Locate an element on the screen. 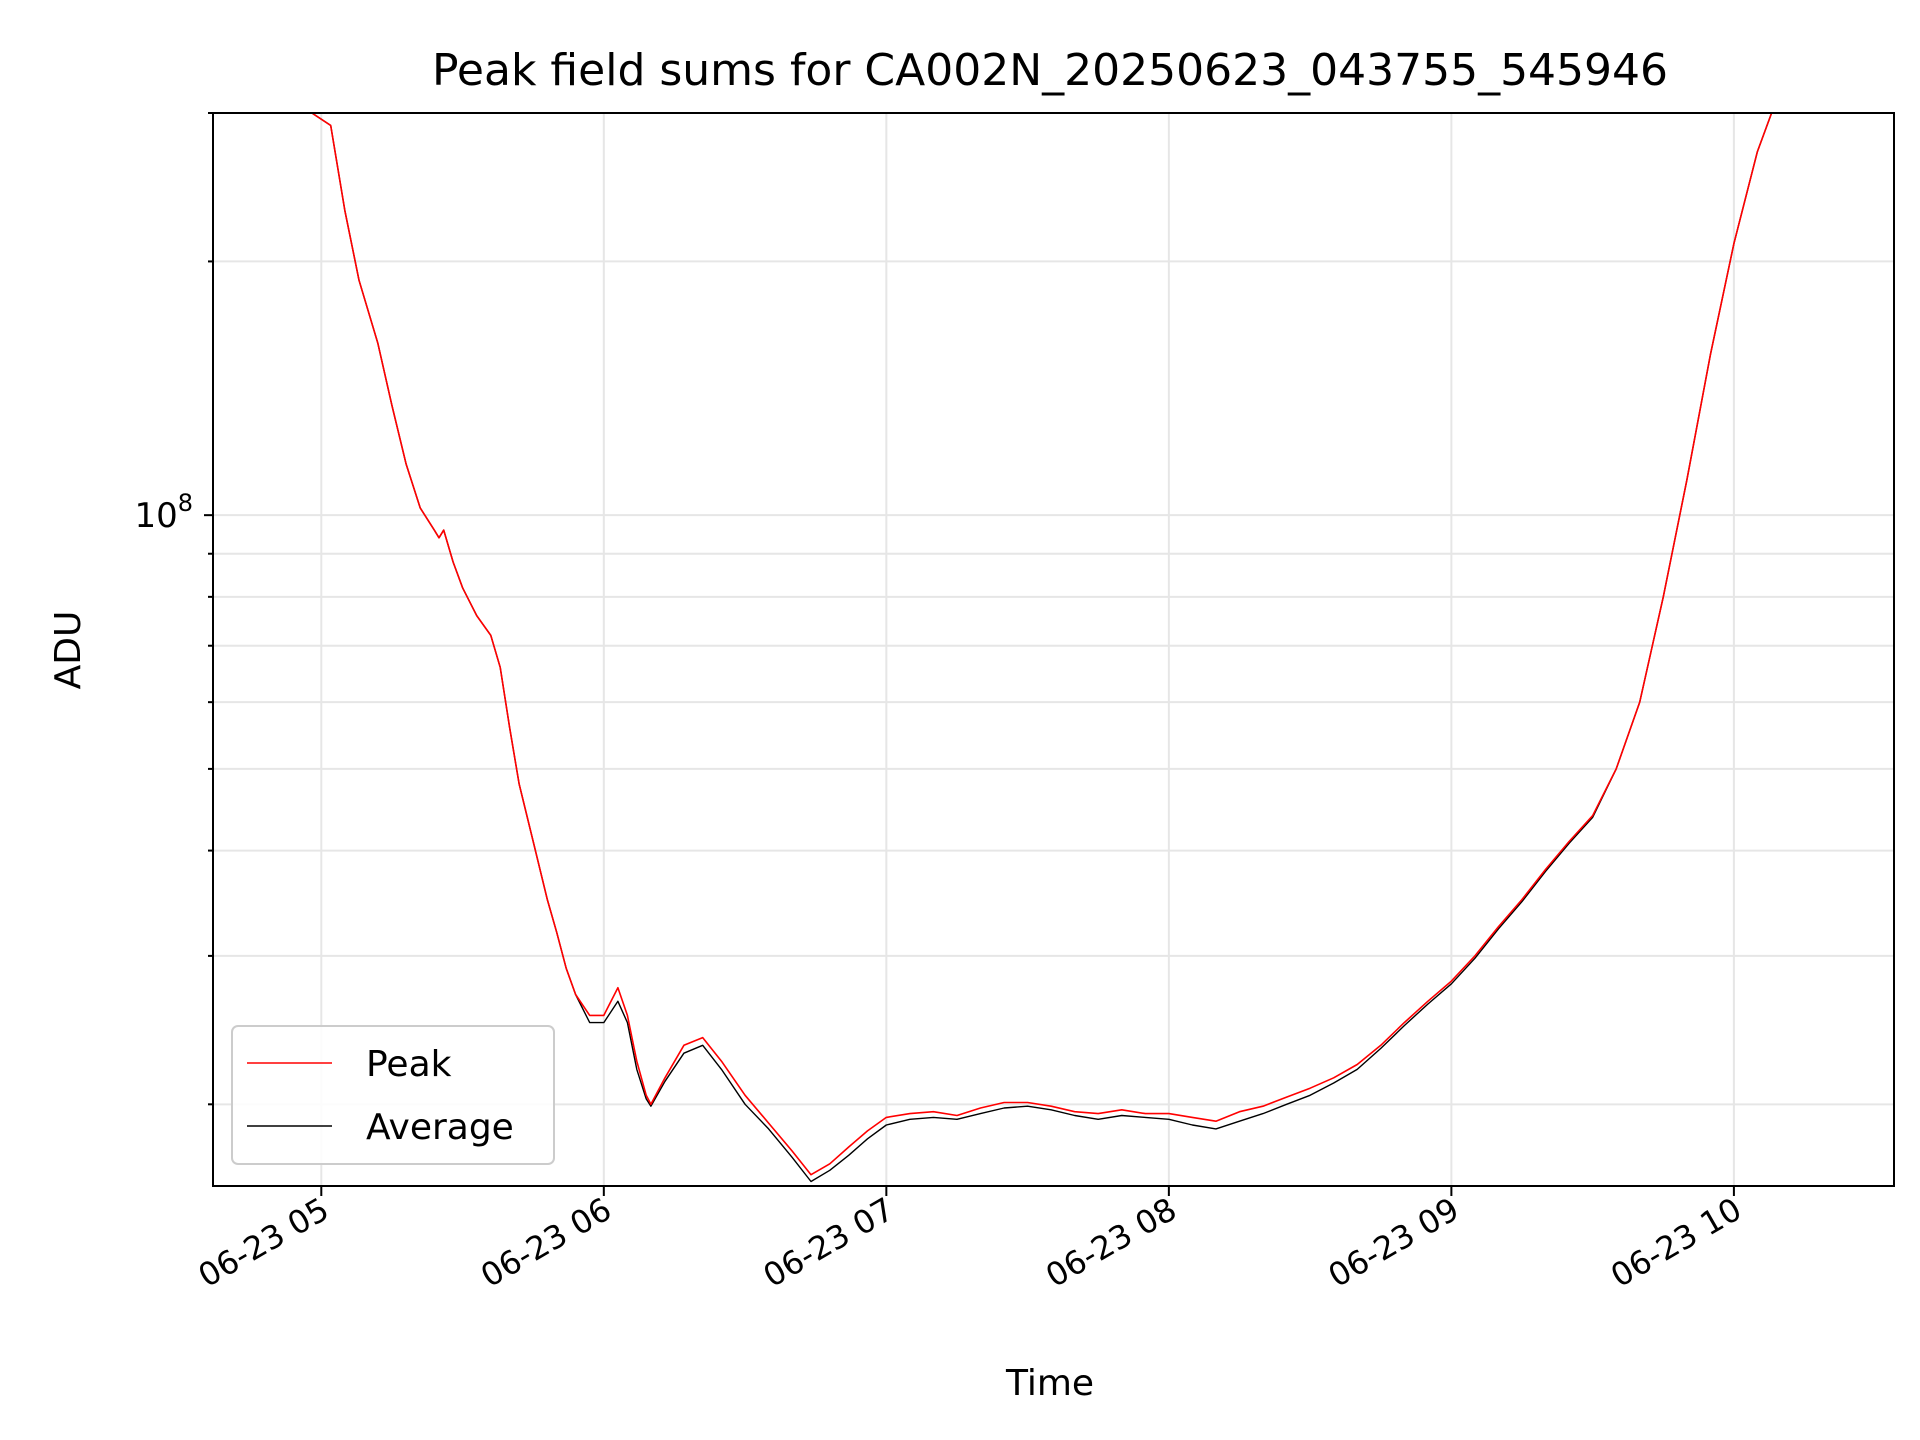  x-axis-label: Time is located at coordinates (1049, 1383).